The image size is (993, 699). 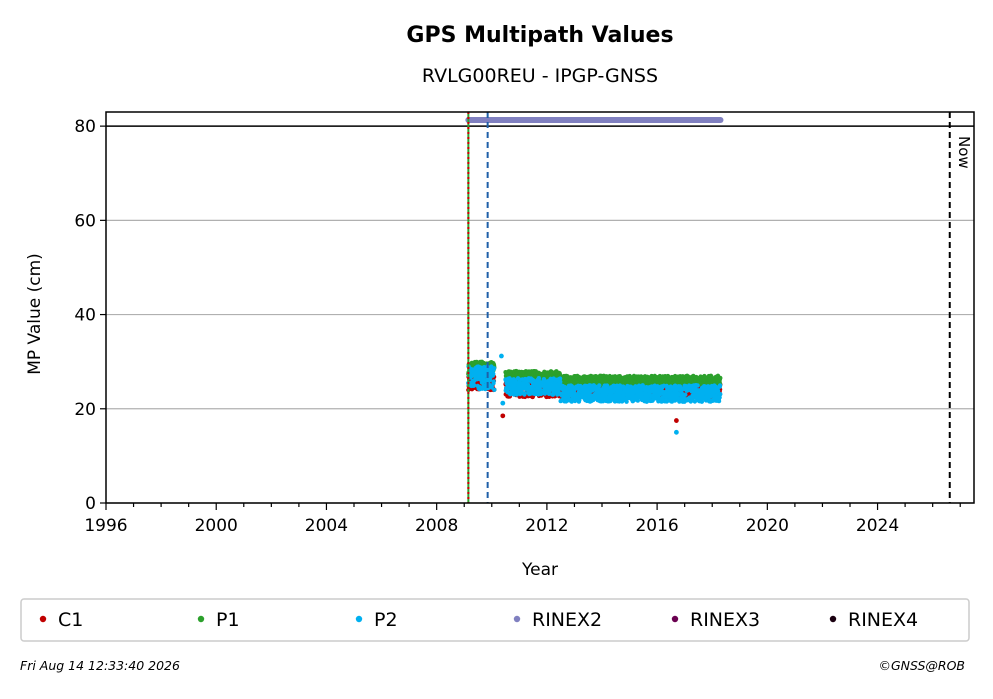 I want to click on legend-marker-rinex4, so click(x=833, y=619).